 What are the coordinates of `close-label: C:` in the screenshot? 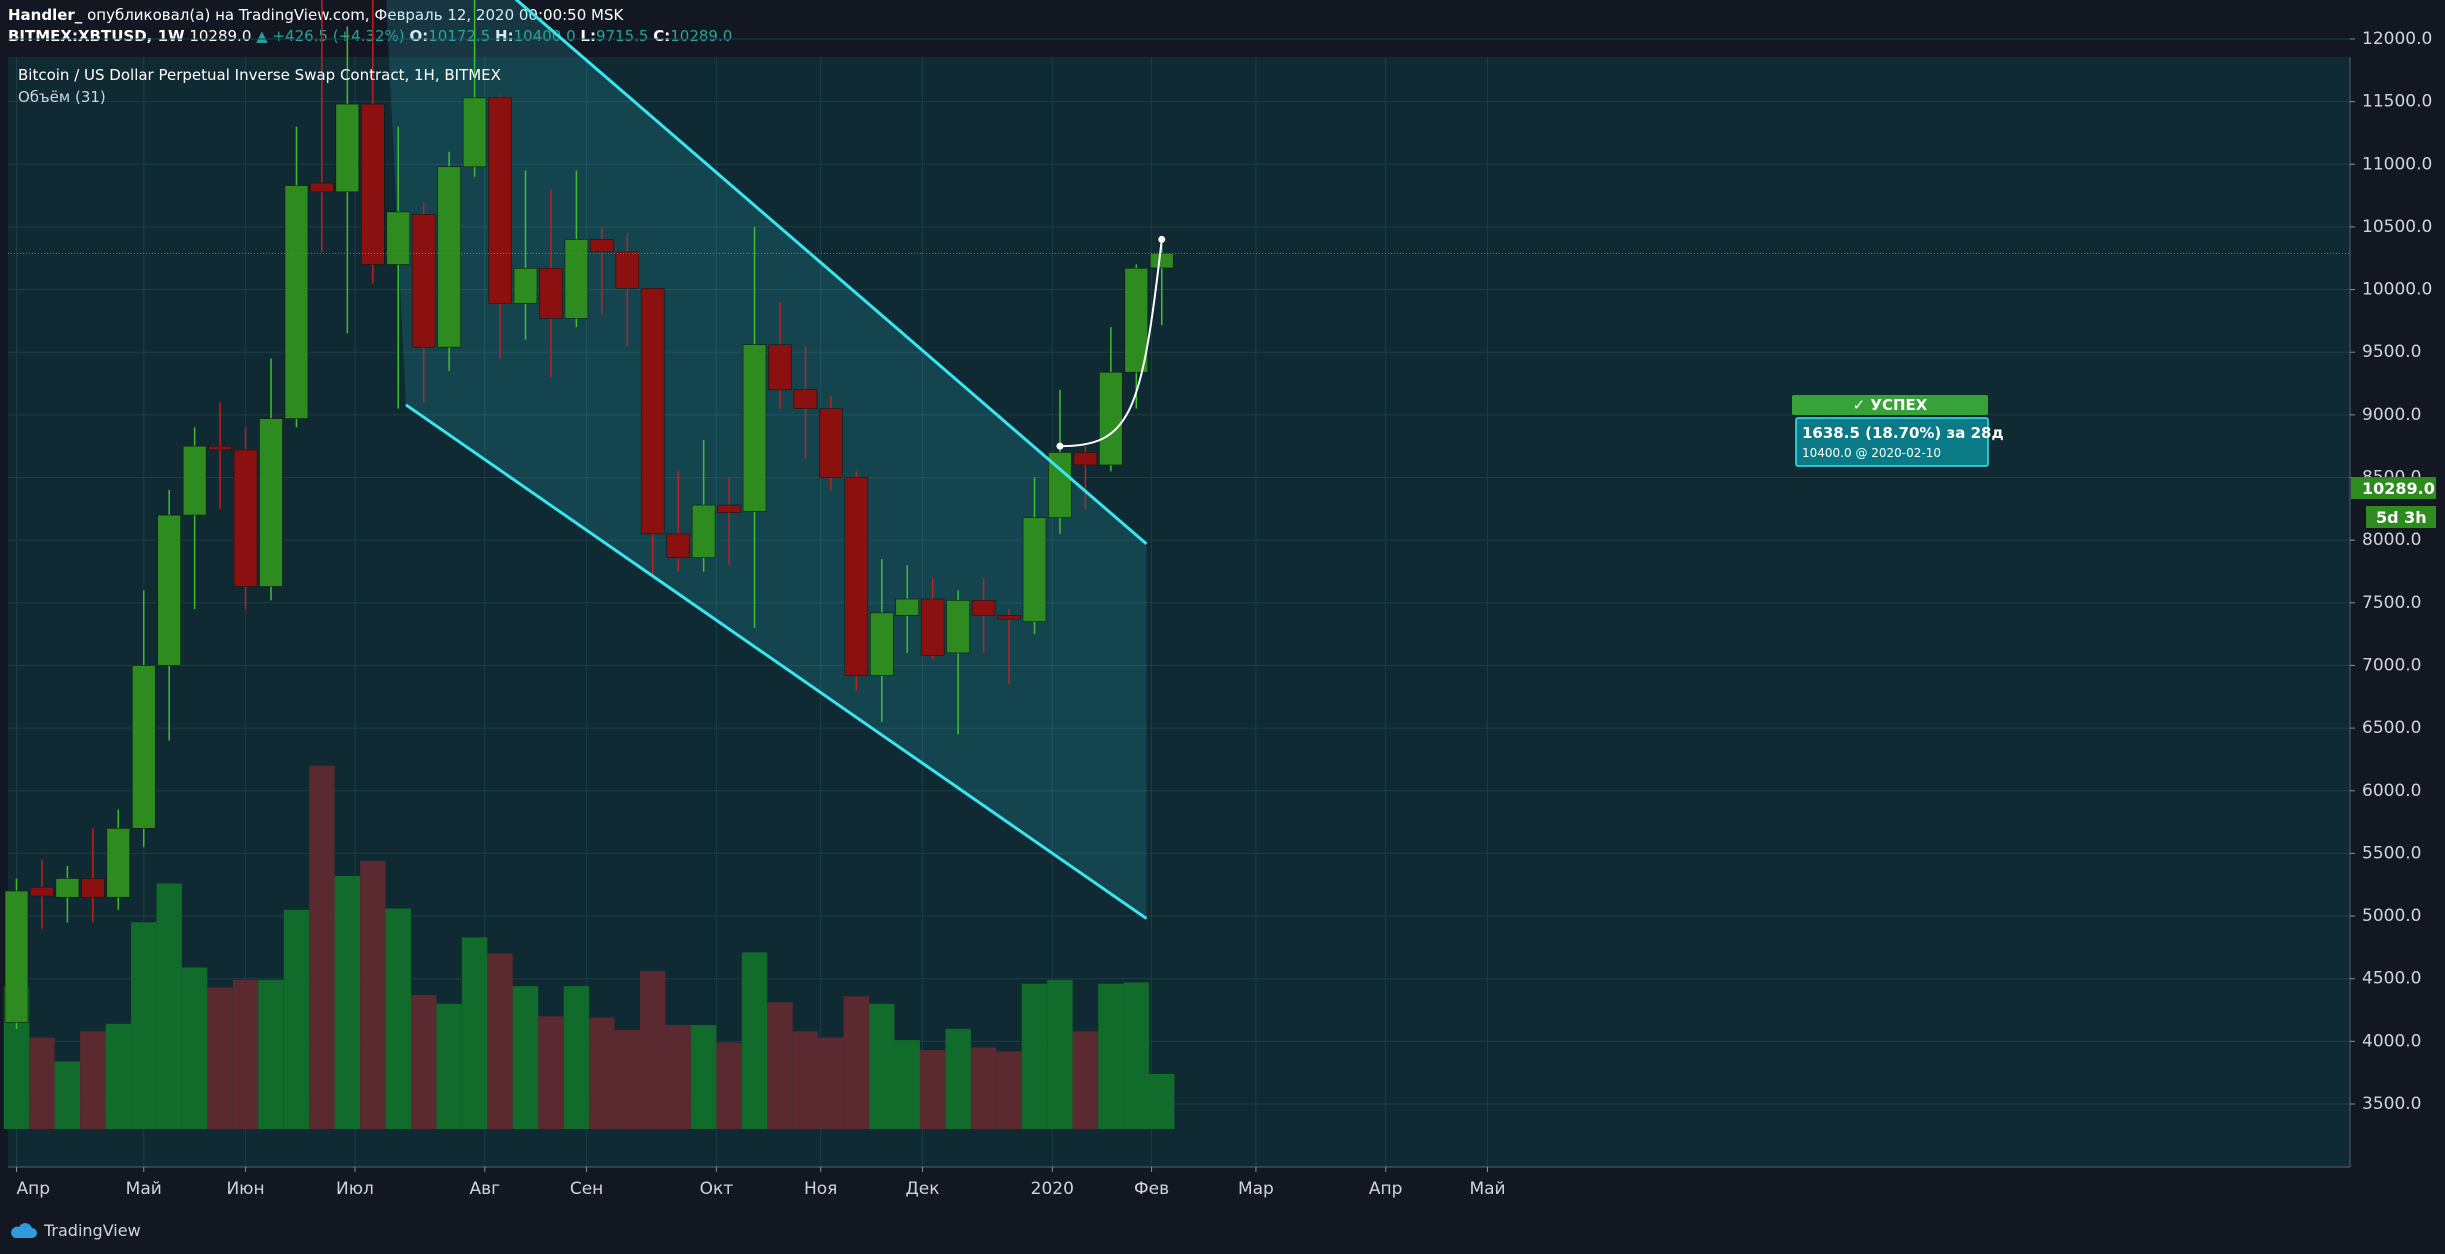 It's located at (662, 36).